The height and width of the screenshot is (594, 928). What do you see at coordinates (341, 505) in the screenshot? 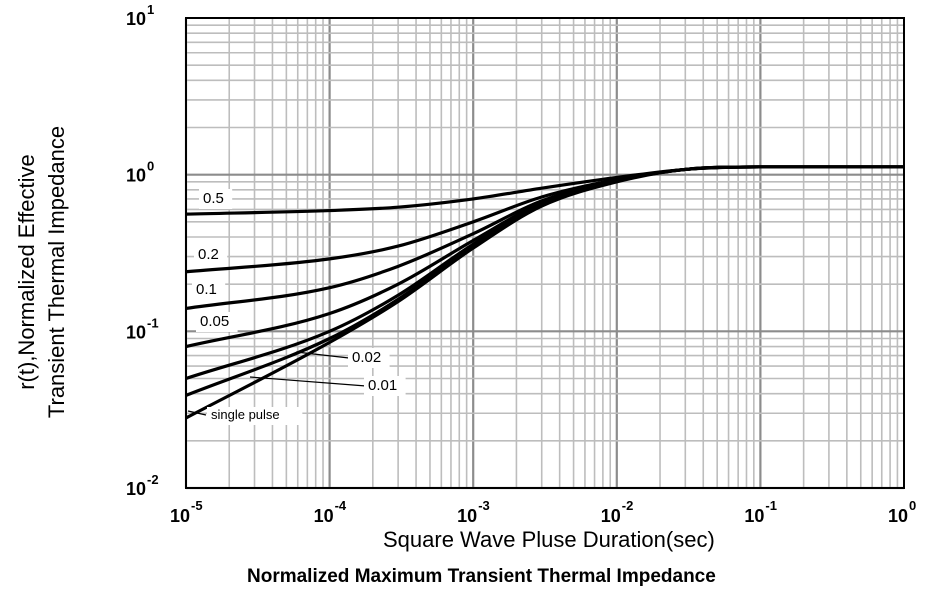
I see `x-tick-exponent: -4` at bounding box center [341, 505].